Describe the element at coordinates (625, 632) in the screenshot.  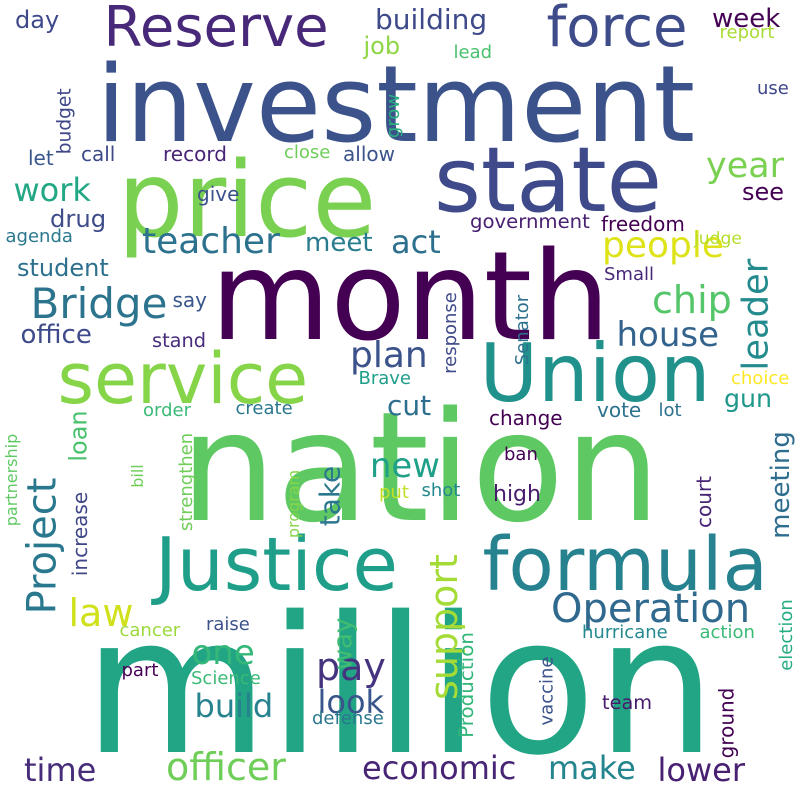
I see `word-hurricane: hurricane` at that location.